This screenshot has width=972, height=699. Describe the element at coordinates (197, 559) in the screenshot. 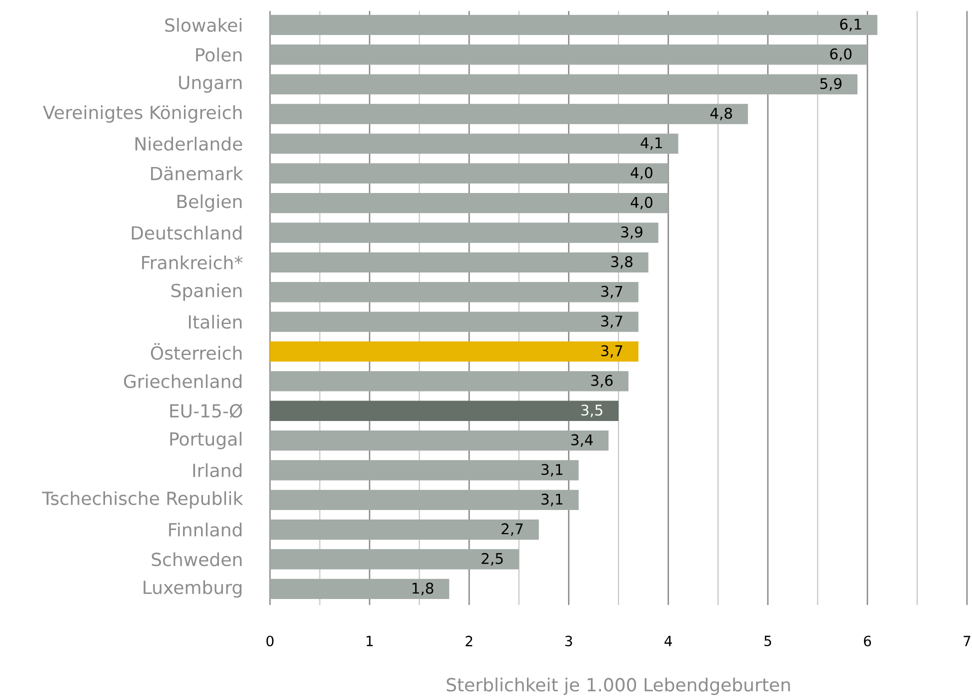

I see `y-tick-label: Schweden` at that location.